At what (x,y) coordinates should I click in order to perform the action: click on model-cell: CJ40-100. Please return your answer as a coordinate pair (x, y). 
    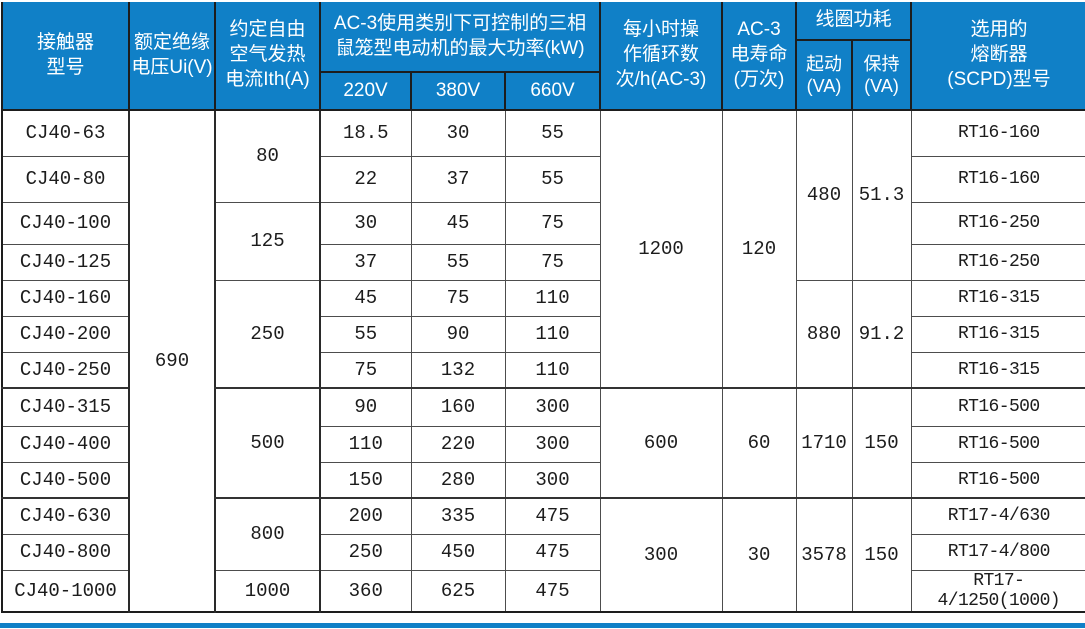
    Looking at the image, I should click on (65, 223).